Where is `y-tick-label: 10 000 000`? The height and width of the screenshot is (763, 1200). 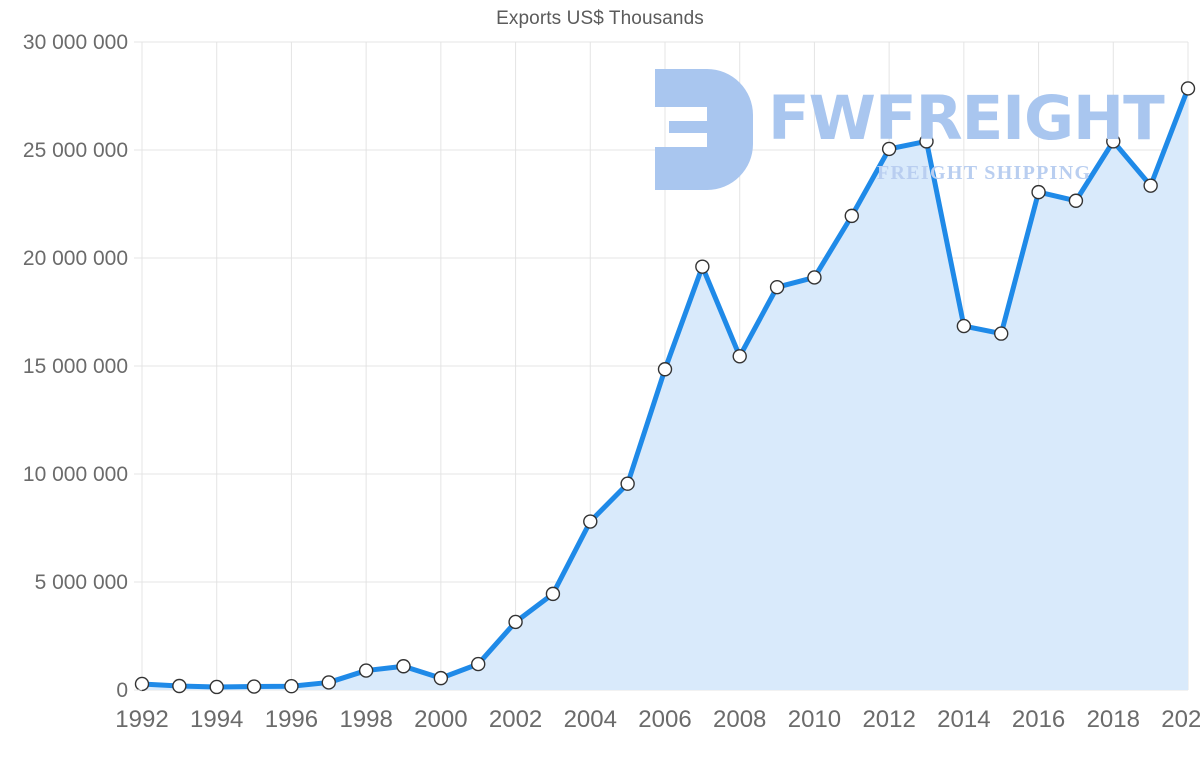
y-tick-label: 10 000 000 is located at coordinates (75, 474).